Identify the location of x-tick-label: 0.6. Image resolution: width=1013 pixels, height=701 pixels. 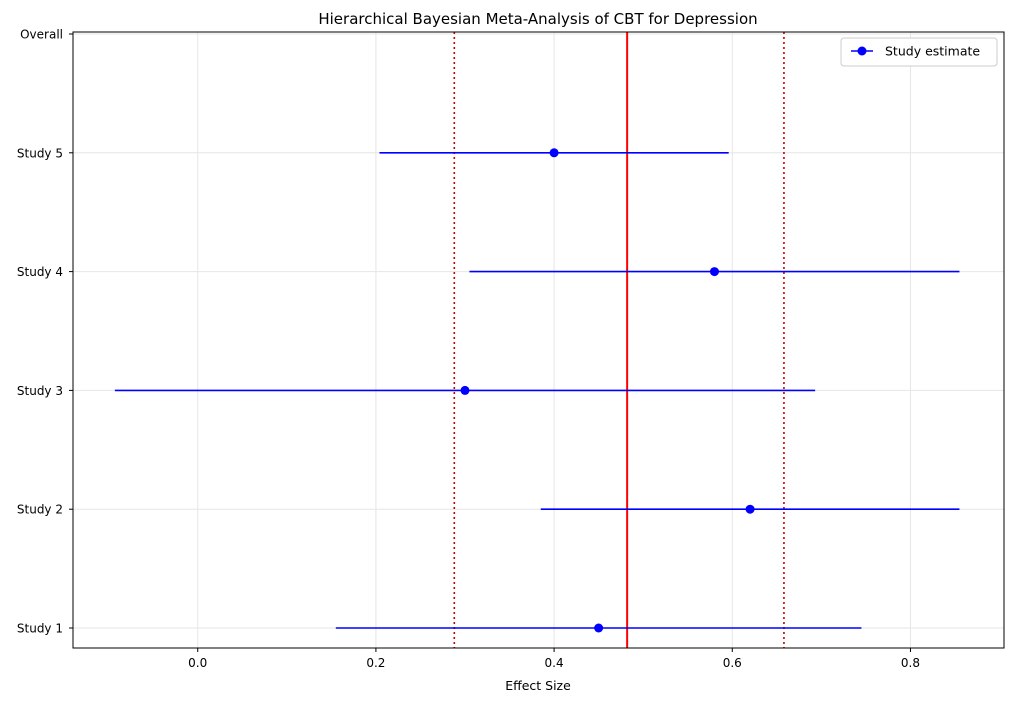
(732, 663).